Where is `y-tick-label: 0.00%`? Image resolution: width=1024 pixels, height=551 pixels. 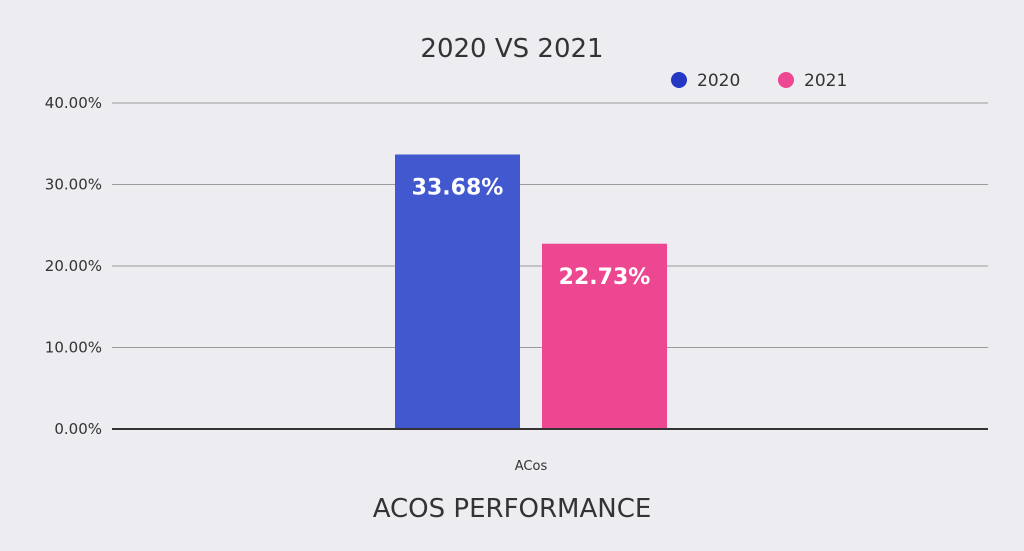 y-tick-label: 0.00% is located at coordinates (78, 429).